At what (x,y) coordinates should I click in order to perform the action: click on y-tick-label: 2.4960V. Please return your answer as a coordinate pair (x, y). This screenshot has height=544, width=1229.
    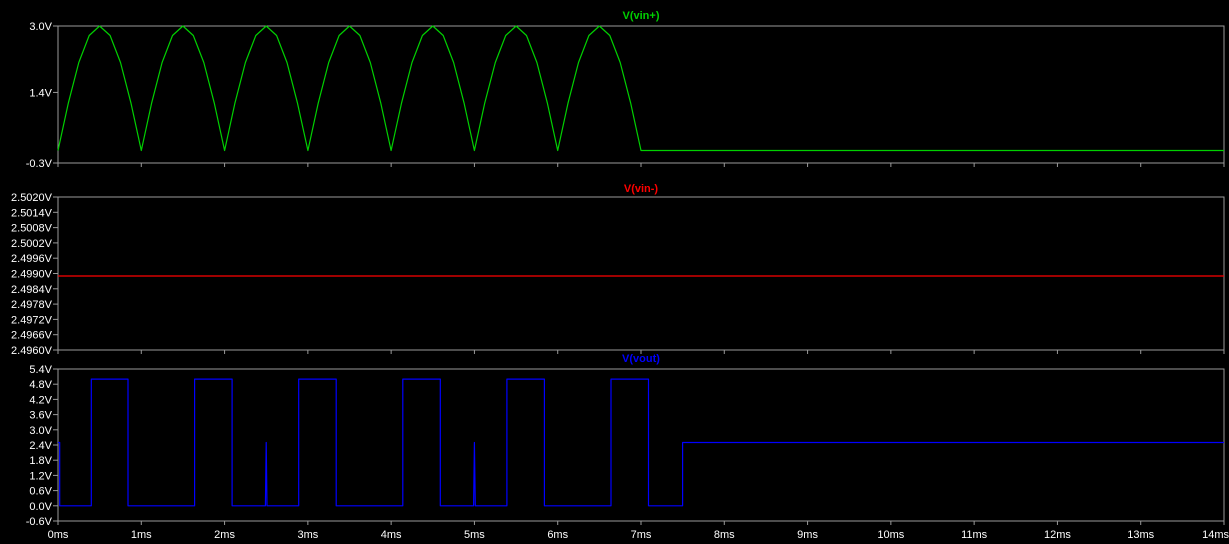
    Looking at the image, I should click on (32, 351).